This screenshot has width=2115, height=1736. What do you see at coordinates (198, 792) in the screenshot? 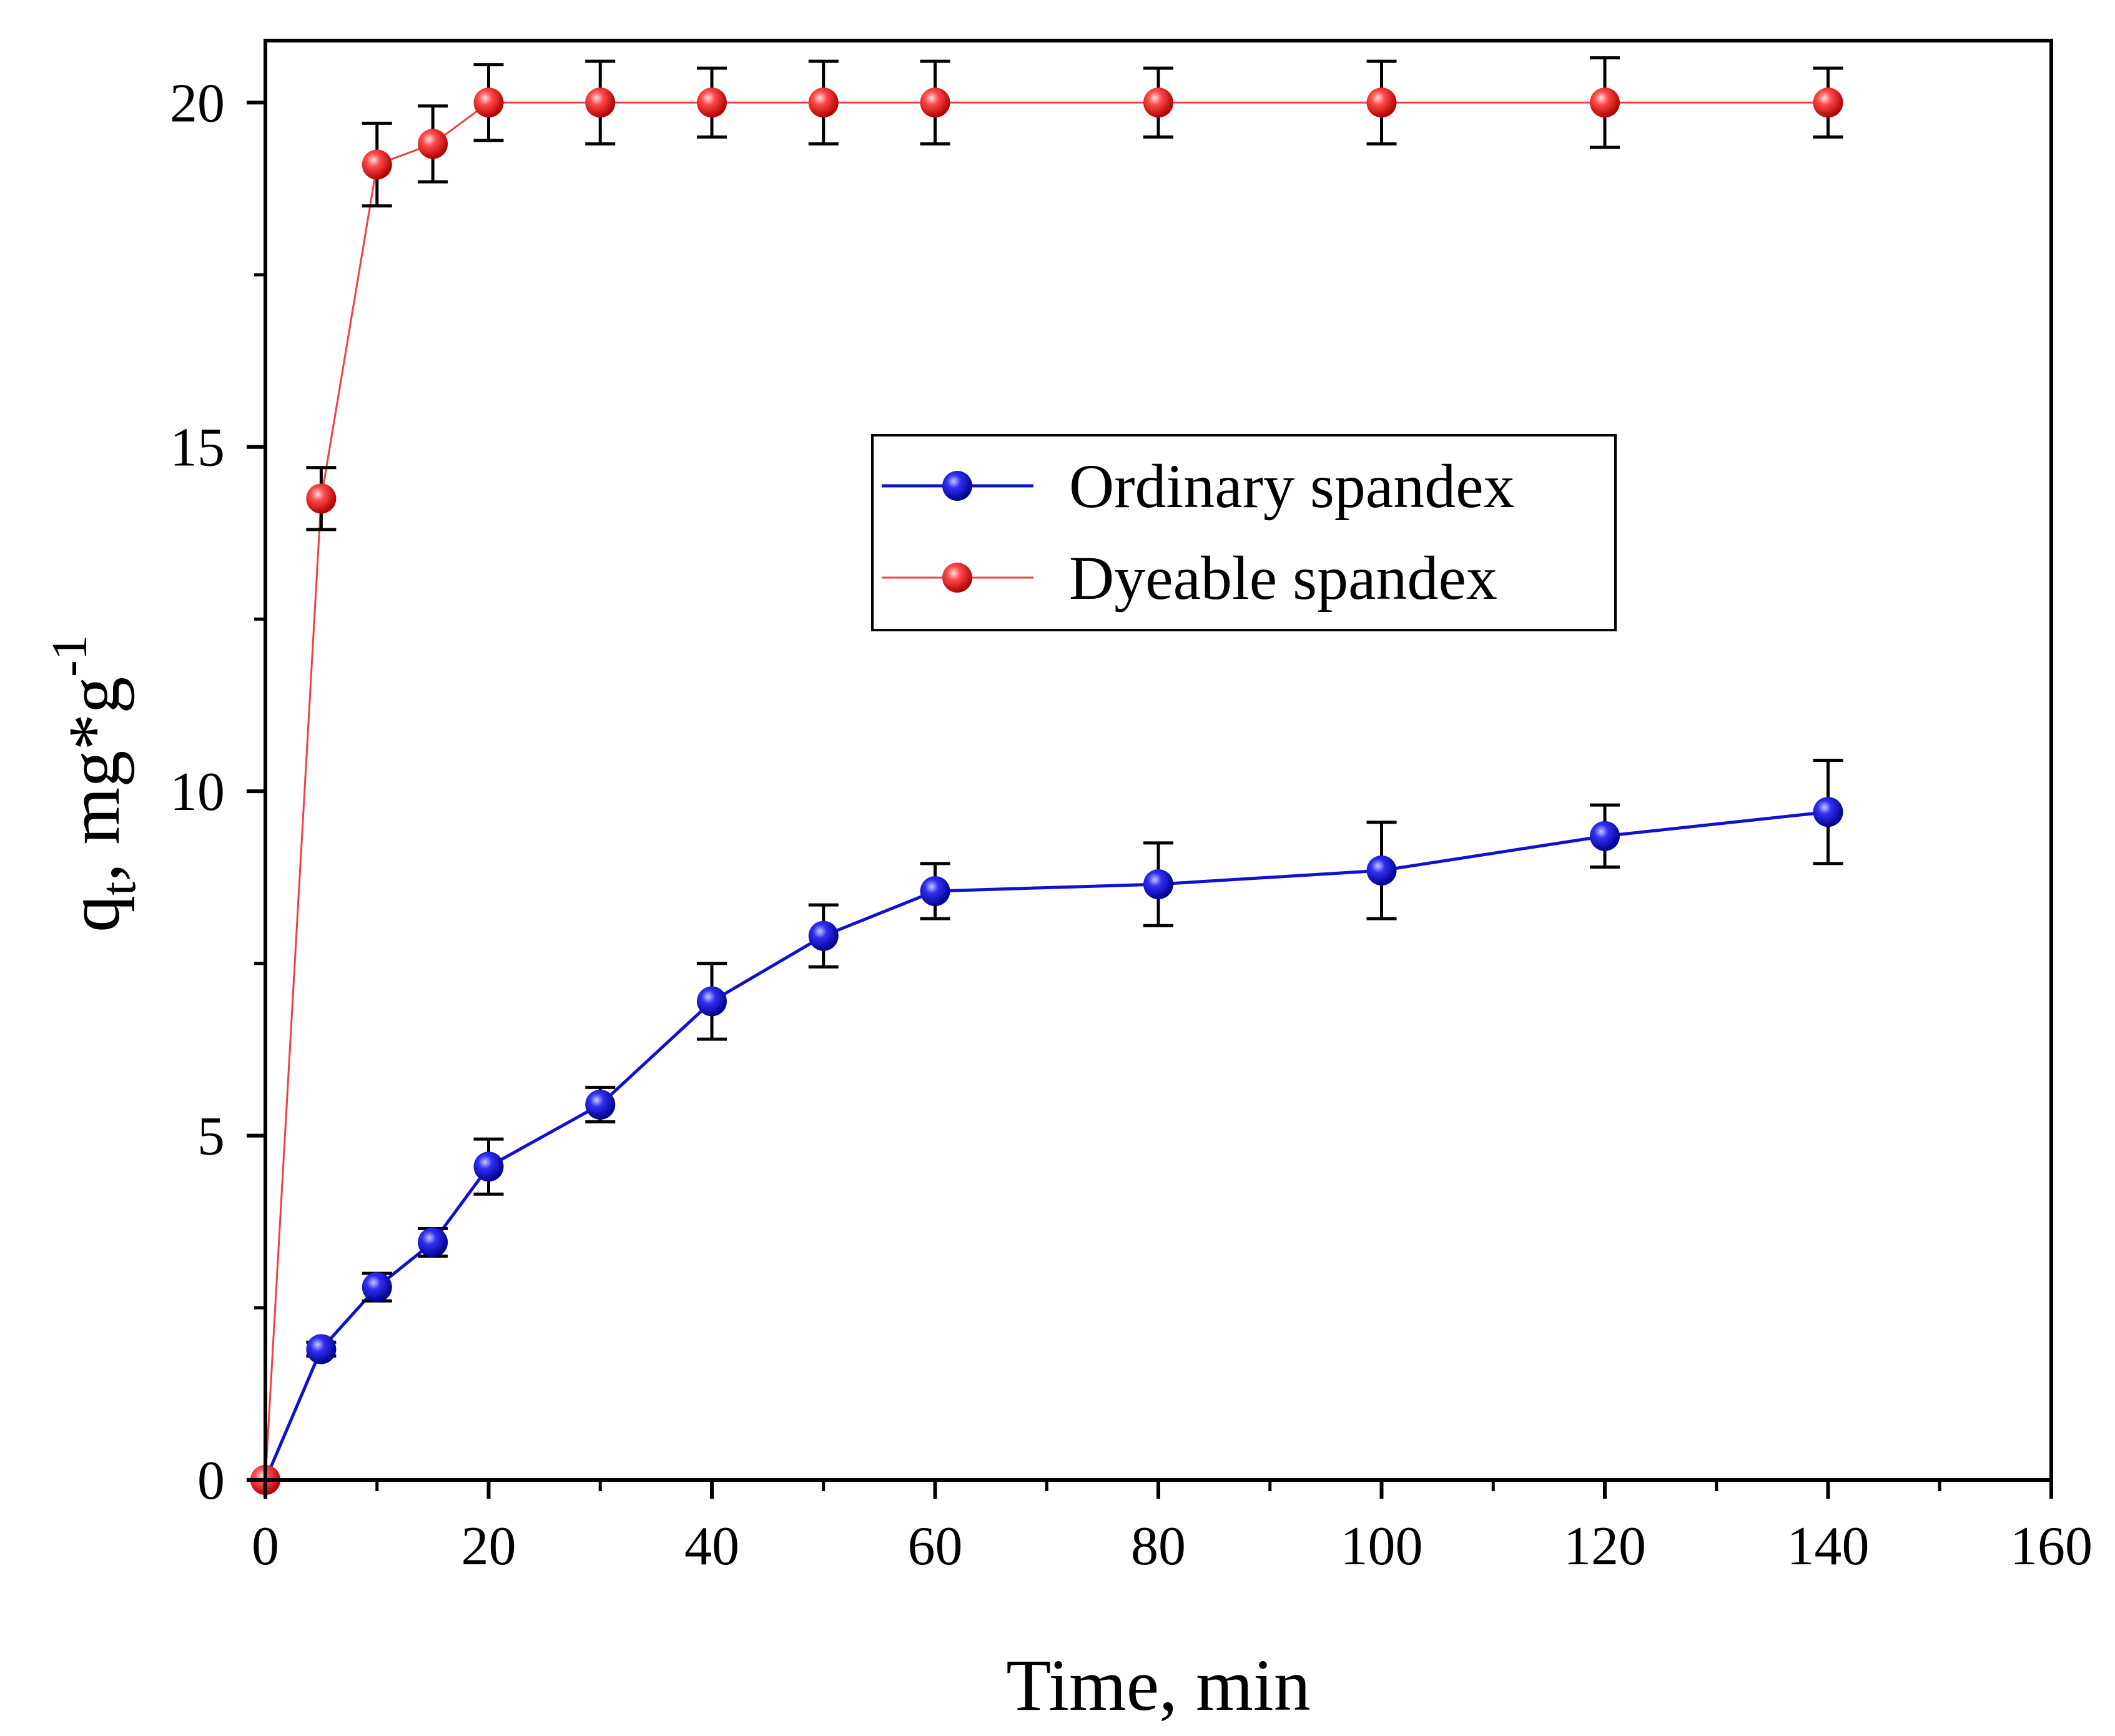
I see `y-tick-label: 10` at bounding box center [198, 792].